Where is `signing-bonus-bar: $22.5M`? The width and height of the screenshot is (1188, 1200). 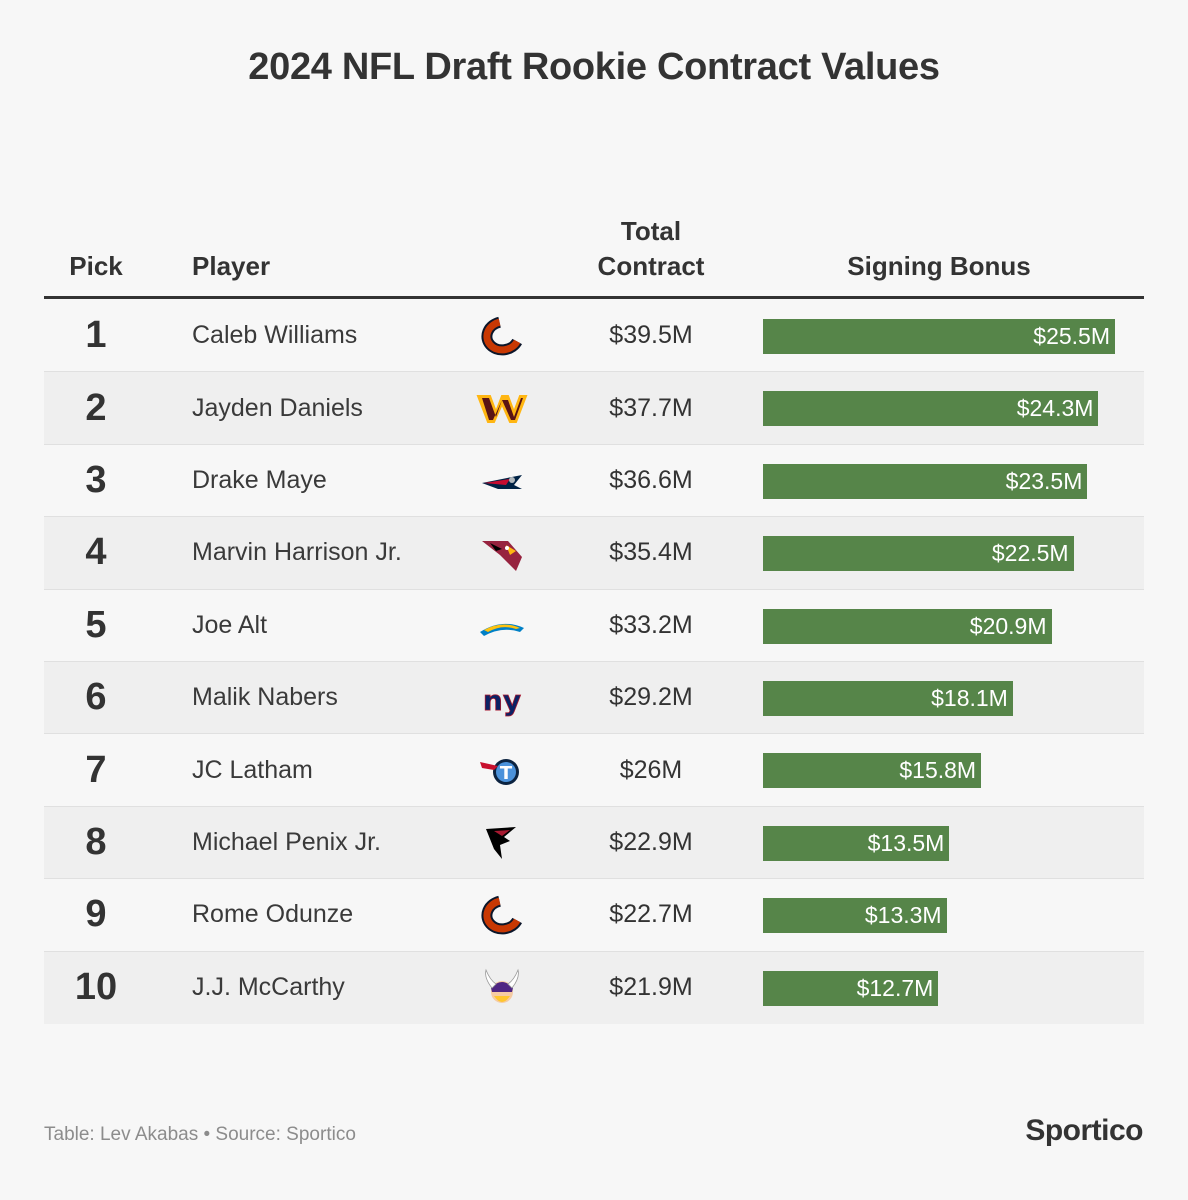 signing-bonus-bar: $22.5M is located at coordinates (918, 554).